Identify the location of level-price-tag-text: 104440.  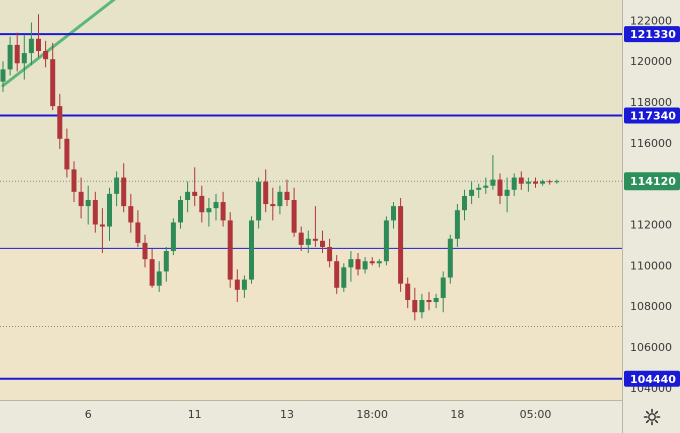
(653, 379).